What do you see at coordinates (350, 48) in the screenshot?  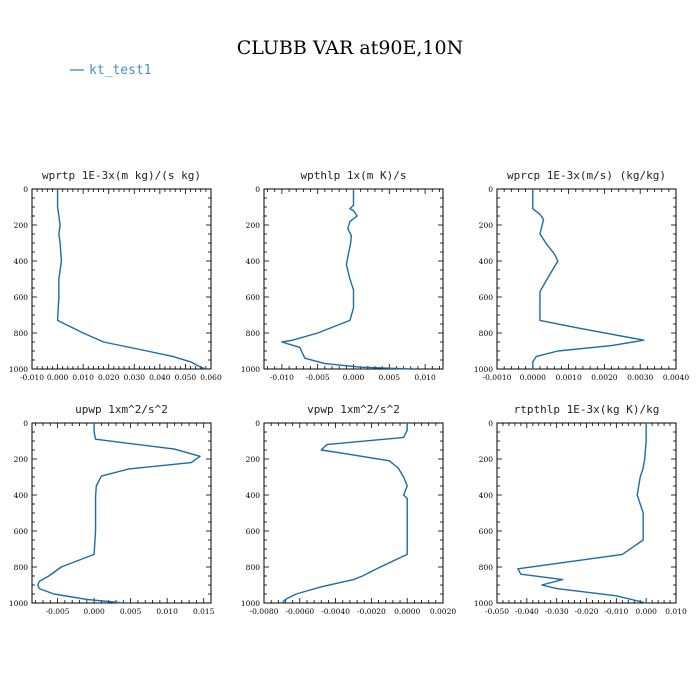 I see `figure-title: CLUBB VAR at90E,10N` at bounding box center [350, 48].